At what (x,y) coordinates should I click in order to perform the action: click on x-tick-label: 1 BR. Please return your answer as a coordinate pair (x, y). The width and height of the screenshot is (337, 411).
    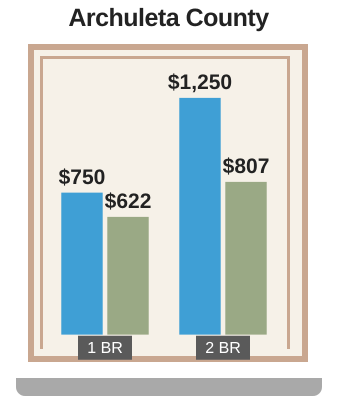
    Looking at the image, I should click on (105, 348).